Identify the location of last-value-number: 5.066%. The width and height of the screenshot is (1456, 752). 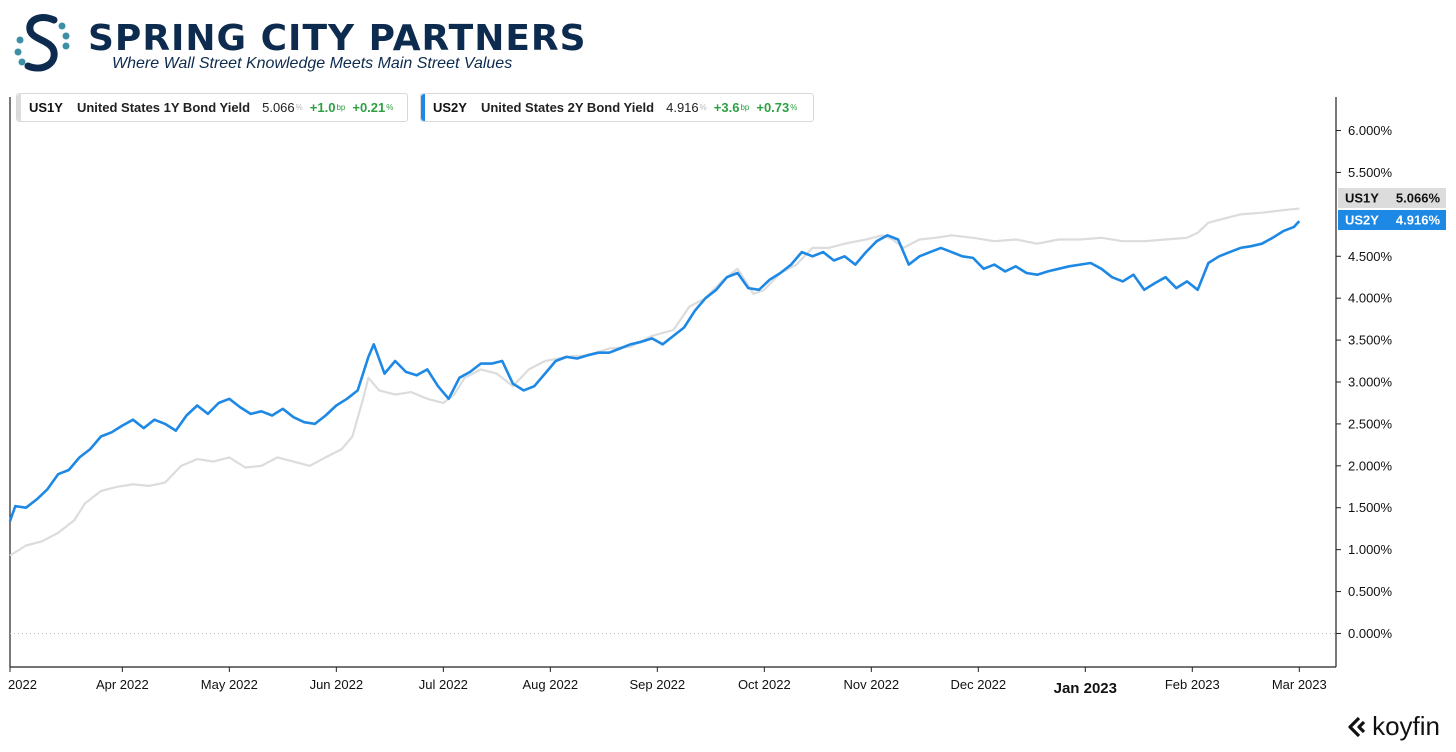
(1418, 198).